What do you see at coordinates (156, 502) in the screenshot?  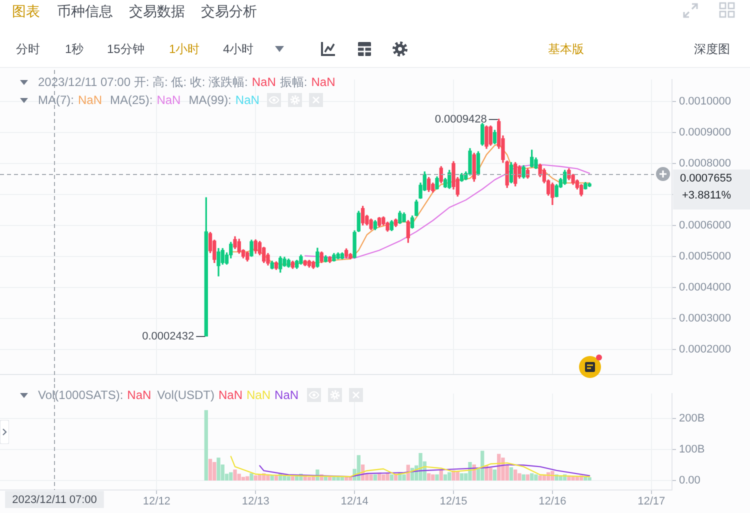 I see `x-tick-label: 12/12` at bounding box center [156, 502].